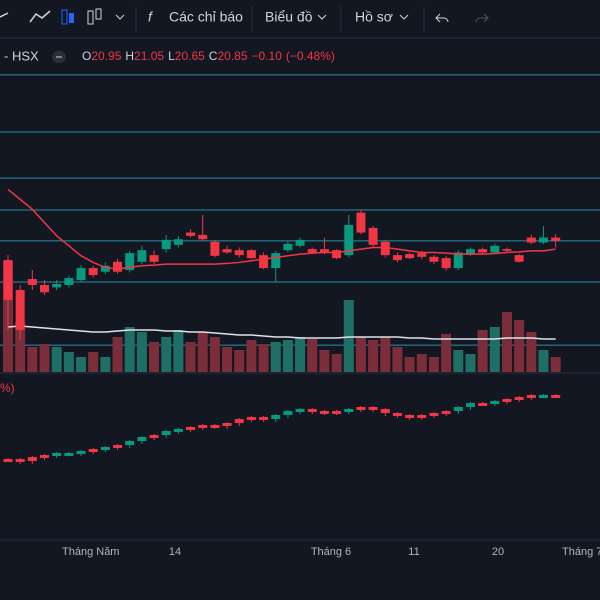 The width and height of the screenshot is (600, 600). I want to click on bar-icon, so click(94, 16).